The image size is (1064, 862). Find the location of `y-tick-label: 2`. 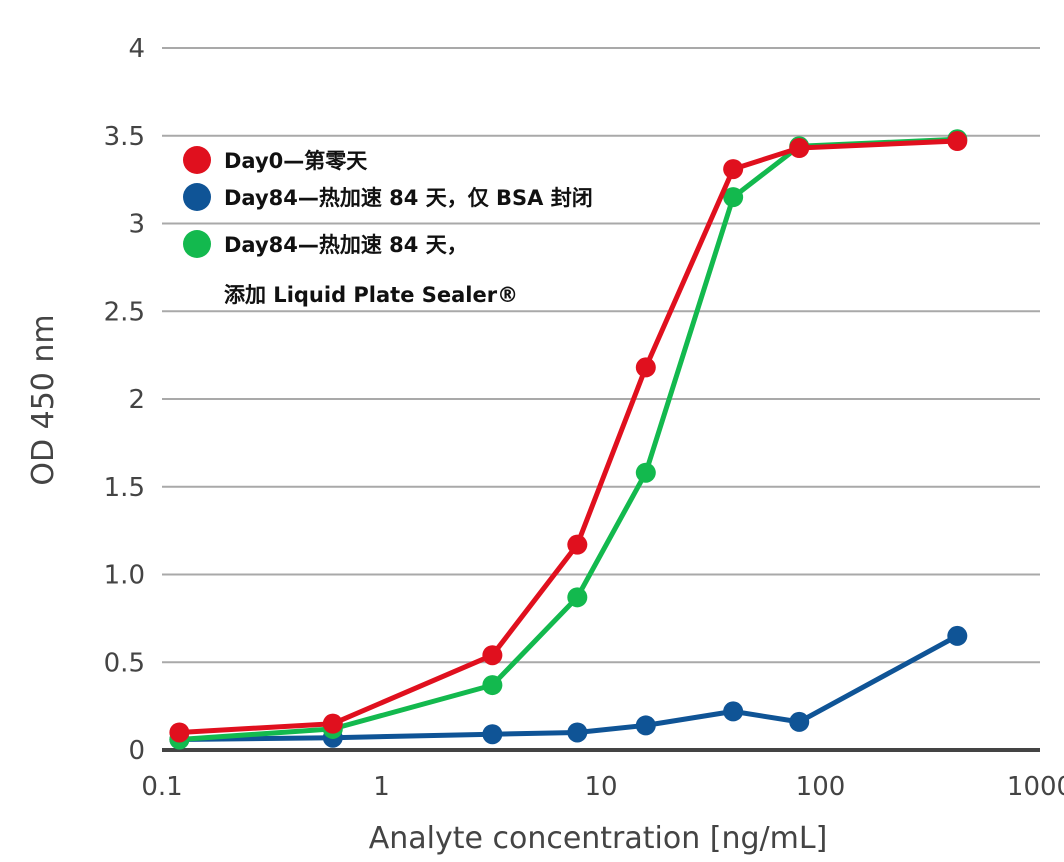

y-tick-label: 2 is located at coordinates (136, 400).